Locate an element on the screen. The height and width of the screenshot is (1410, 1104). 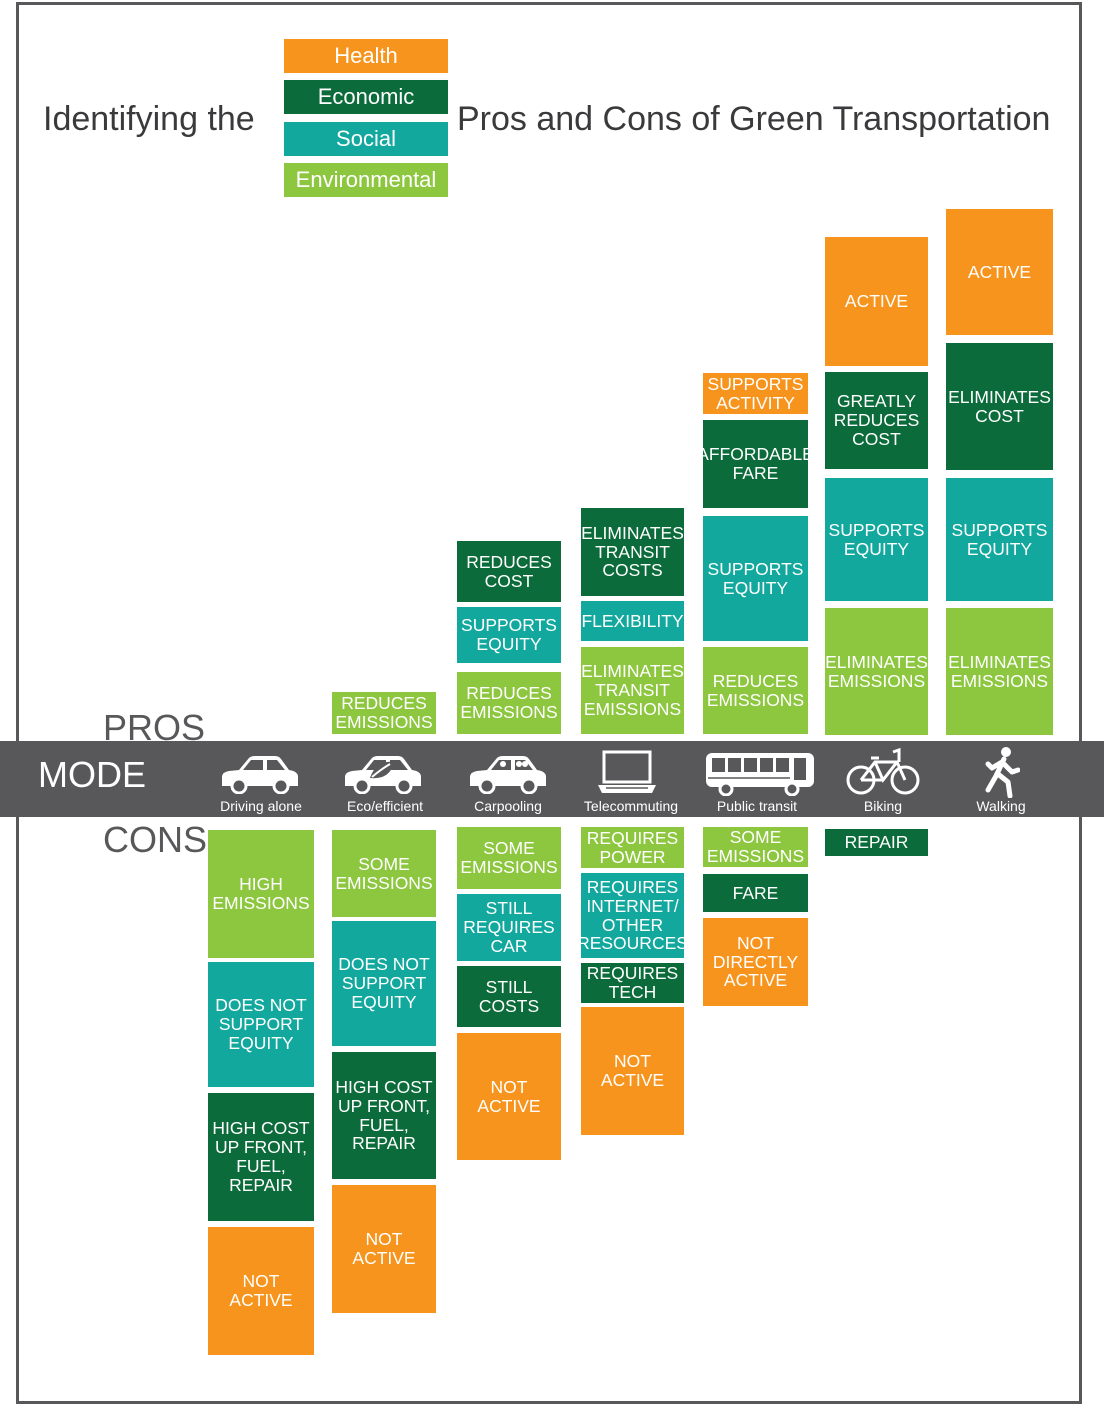
mode-label-carpooling: Carpooling is located at coordinates (508, 806).